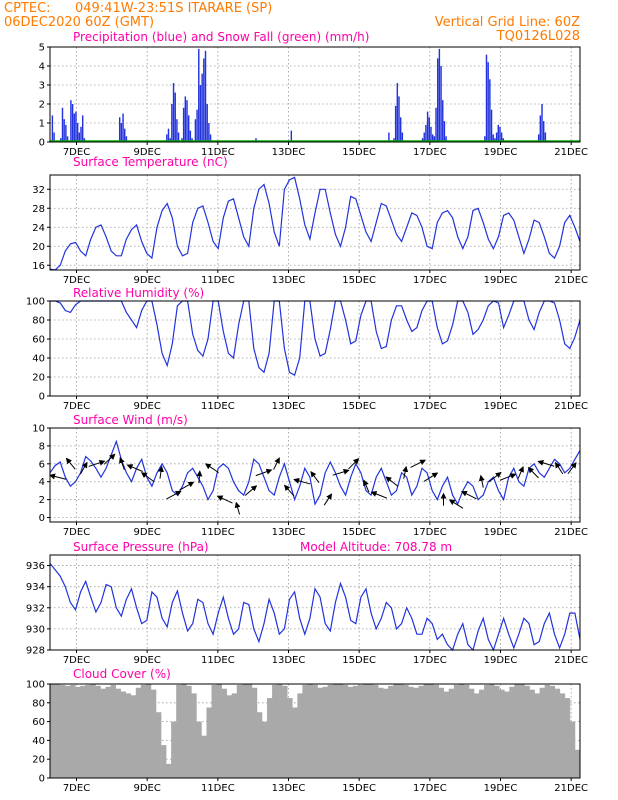 The image size is (618, 800). What do you see at coordinates (359, 152) in the screenshot?
I see `precip-xtick-label: 15DEC` at bounding box center [359, 152].